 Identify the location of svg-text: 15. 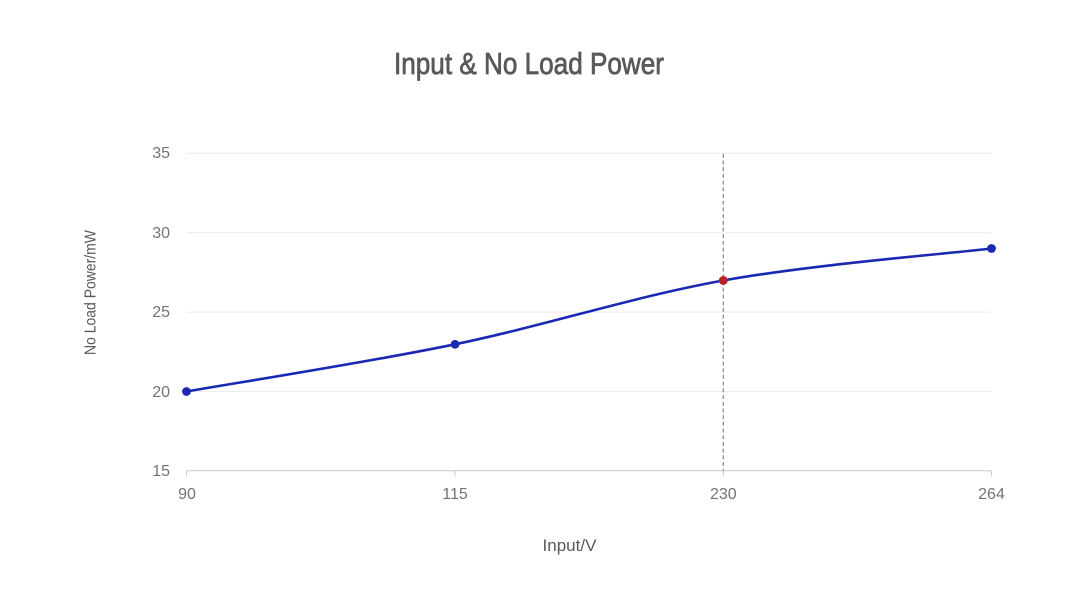
(161, 471).